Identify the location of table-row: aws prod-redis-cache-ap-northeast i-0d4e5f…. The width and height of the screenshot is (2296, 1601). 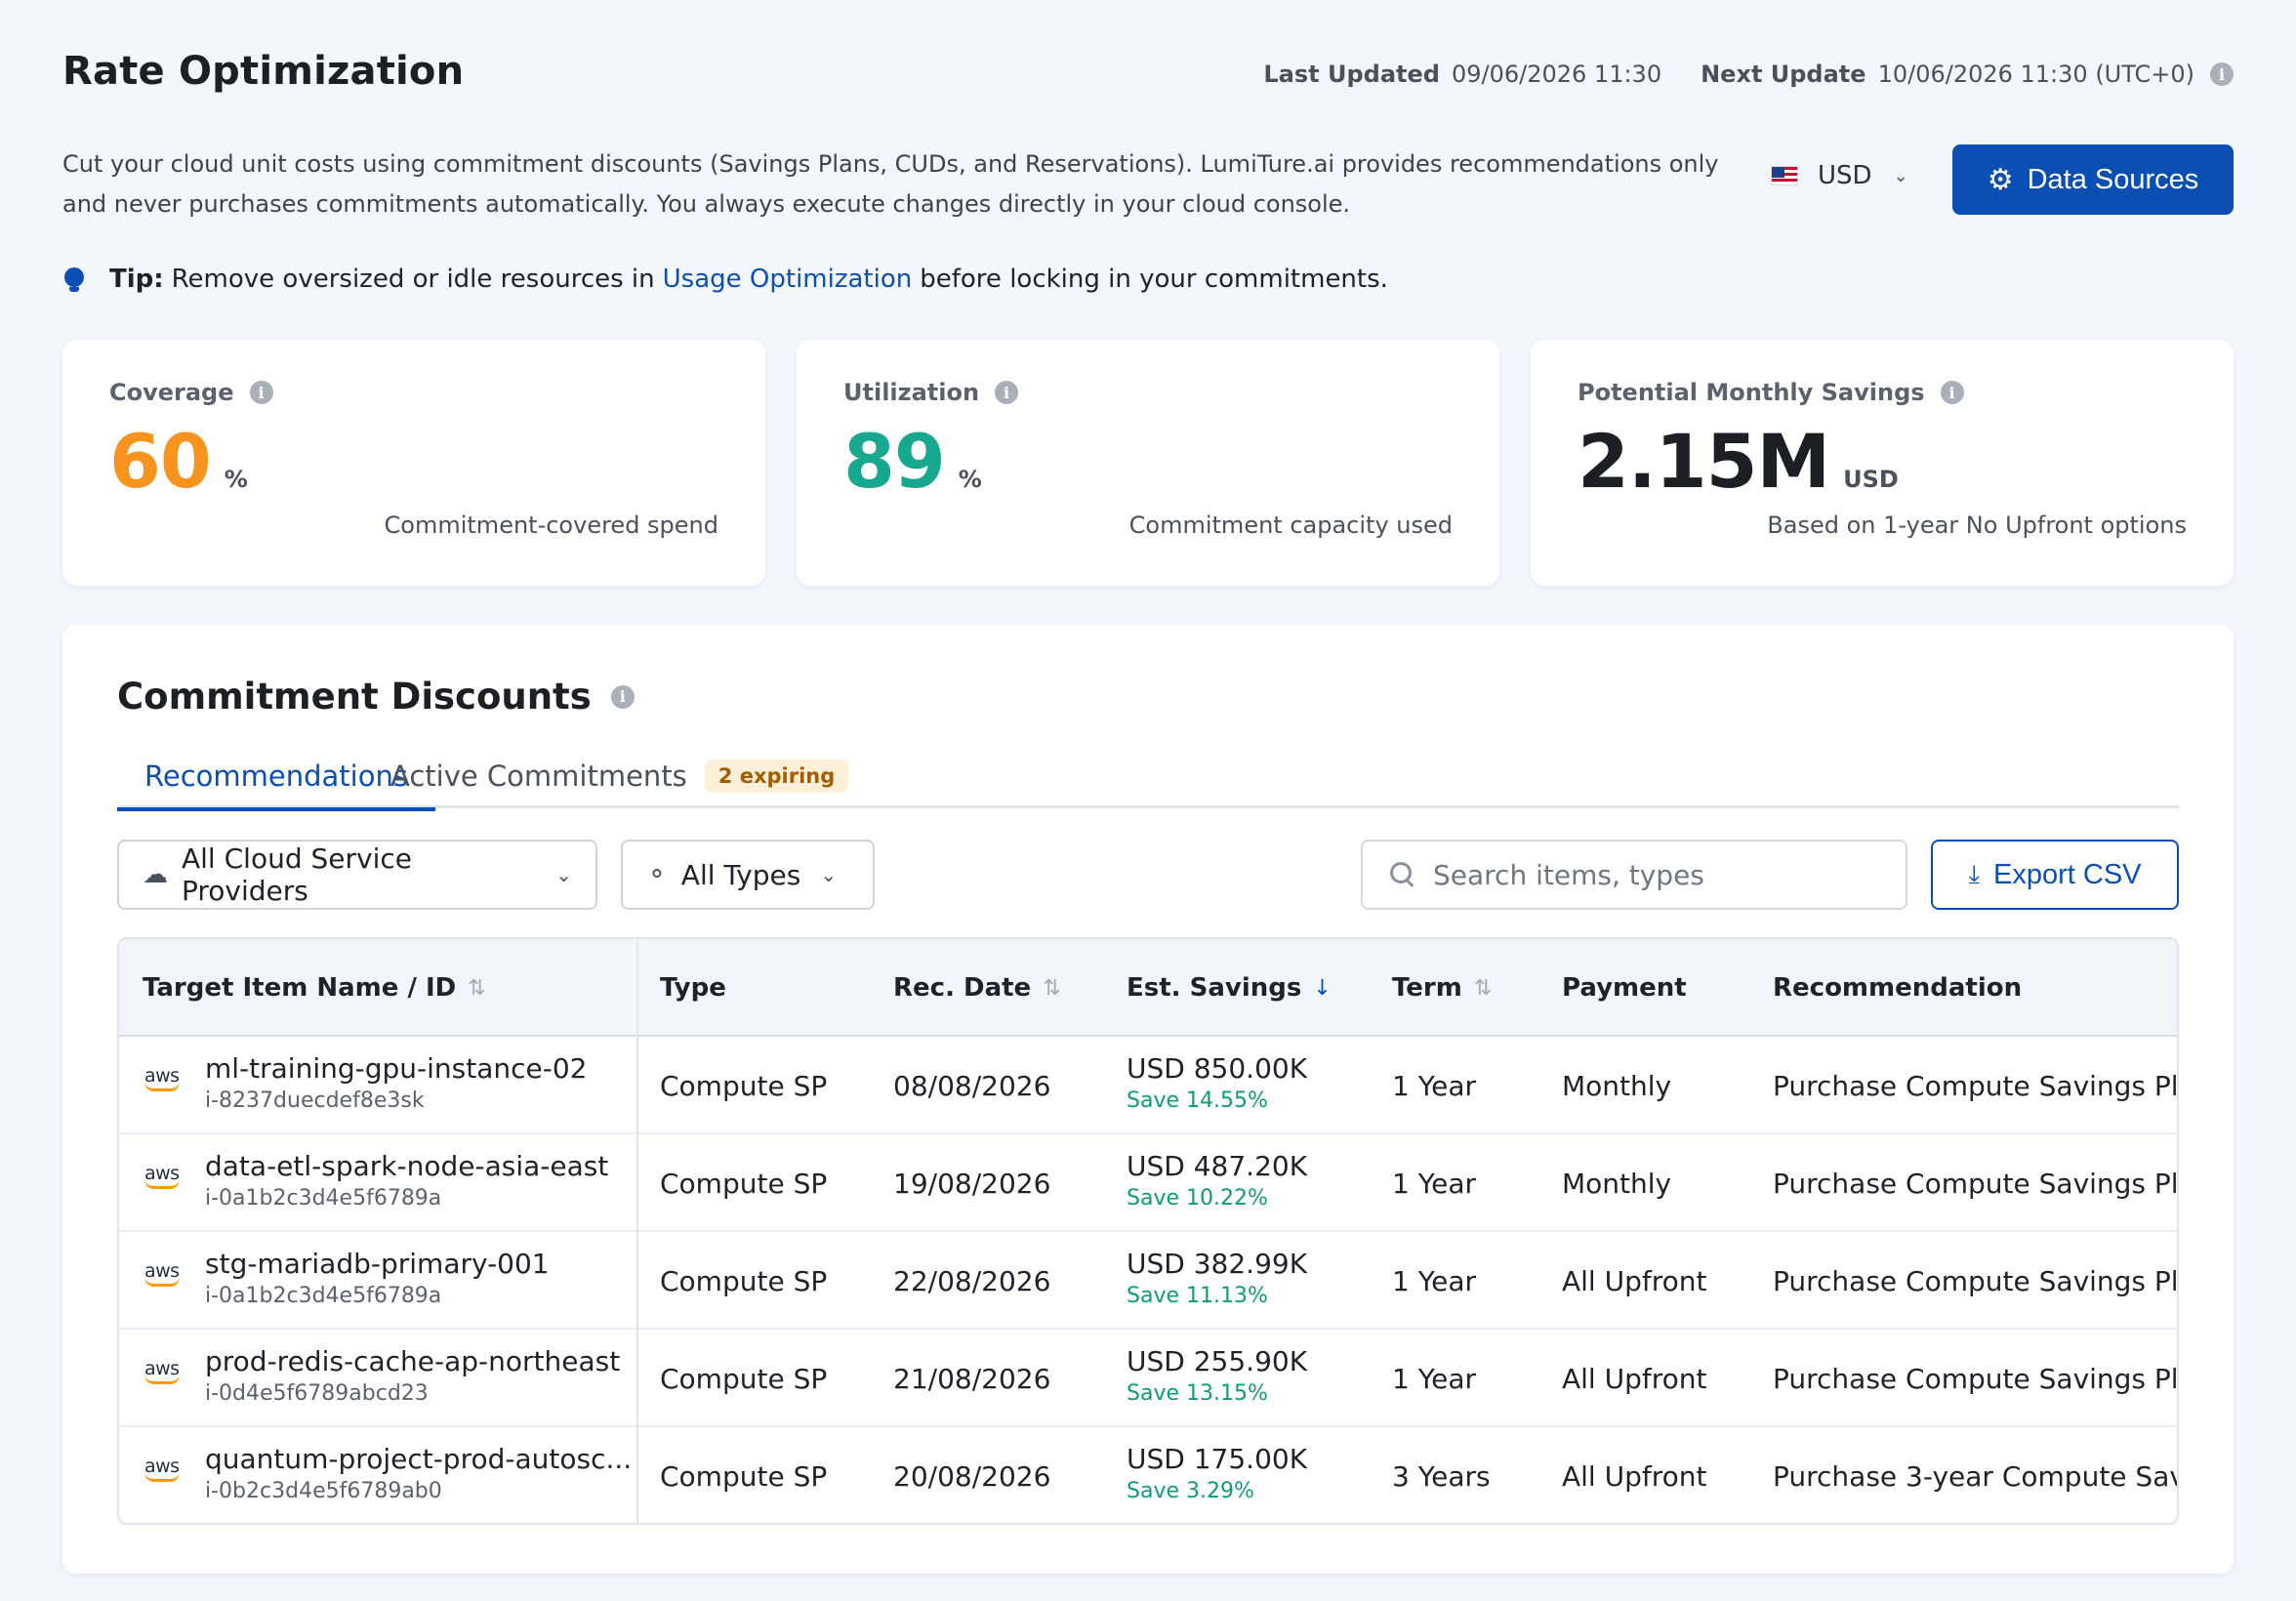
(1148, 1378).